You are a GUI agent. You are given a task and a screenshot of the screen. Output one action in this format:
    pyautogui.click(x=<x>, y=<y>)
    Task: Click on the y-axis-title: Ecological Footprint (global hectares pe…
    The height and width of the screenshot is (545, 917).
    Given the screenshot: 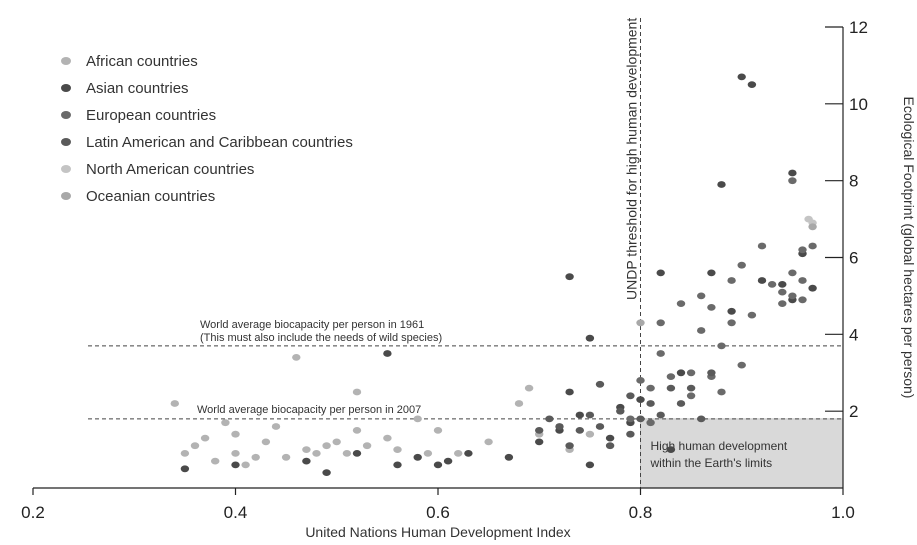 What is the action you would take?
    pyautogui.click(x=909, y=248)
    